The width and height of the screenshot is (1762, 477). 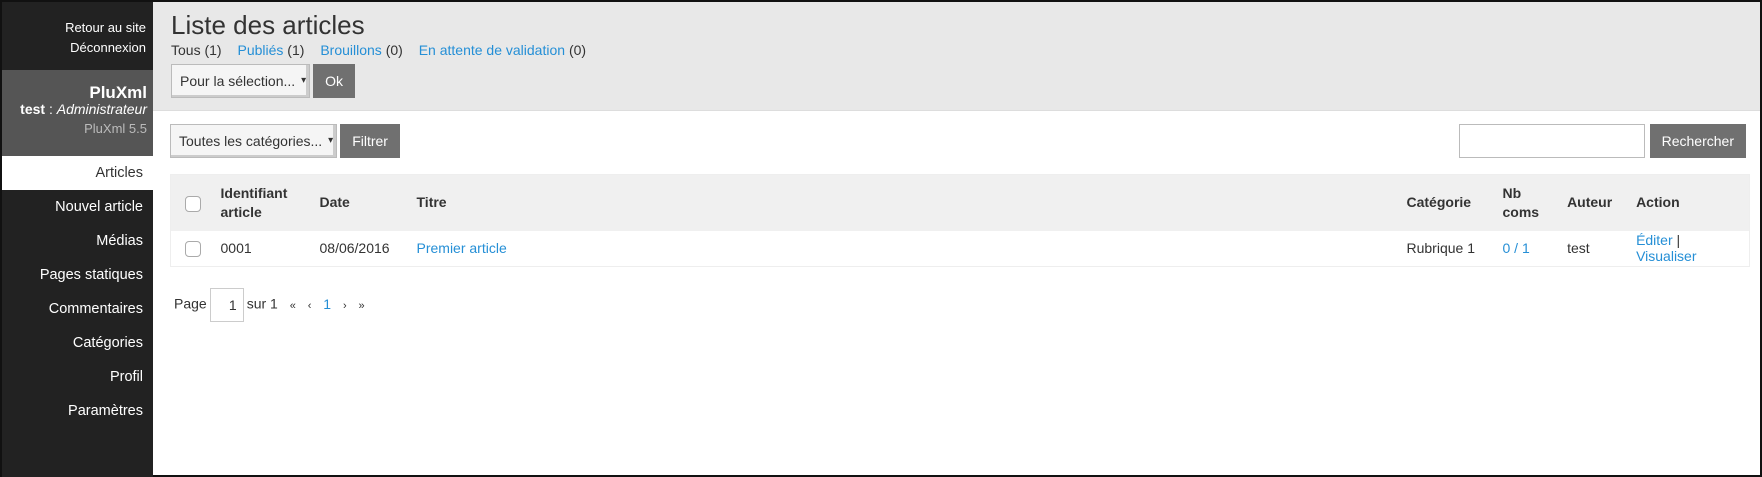 What do you see at coordinates (903, 202) in the screenshot?
I see `col-title: Titre` at bounding box center [903, 202].